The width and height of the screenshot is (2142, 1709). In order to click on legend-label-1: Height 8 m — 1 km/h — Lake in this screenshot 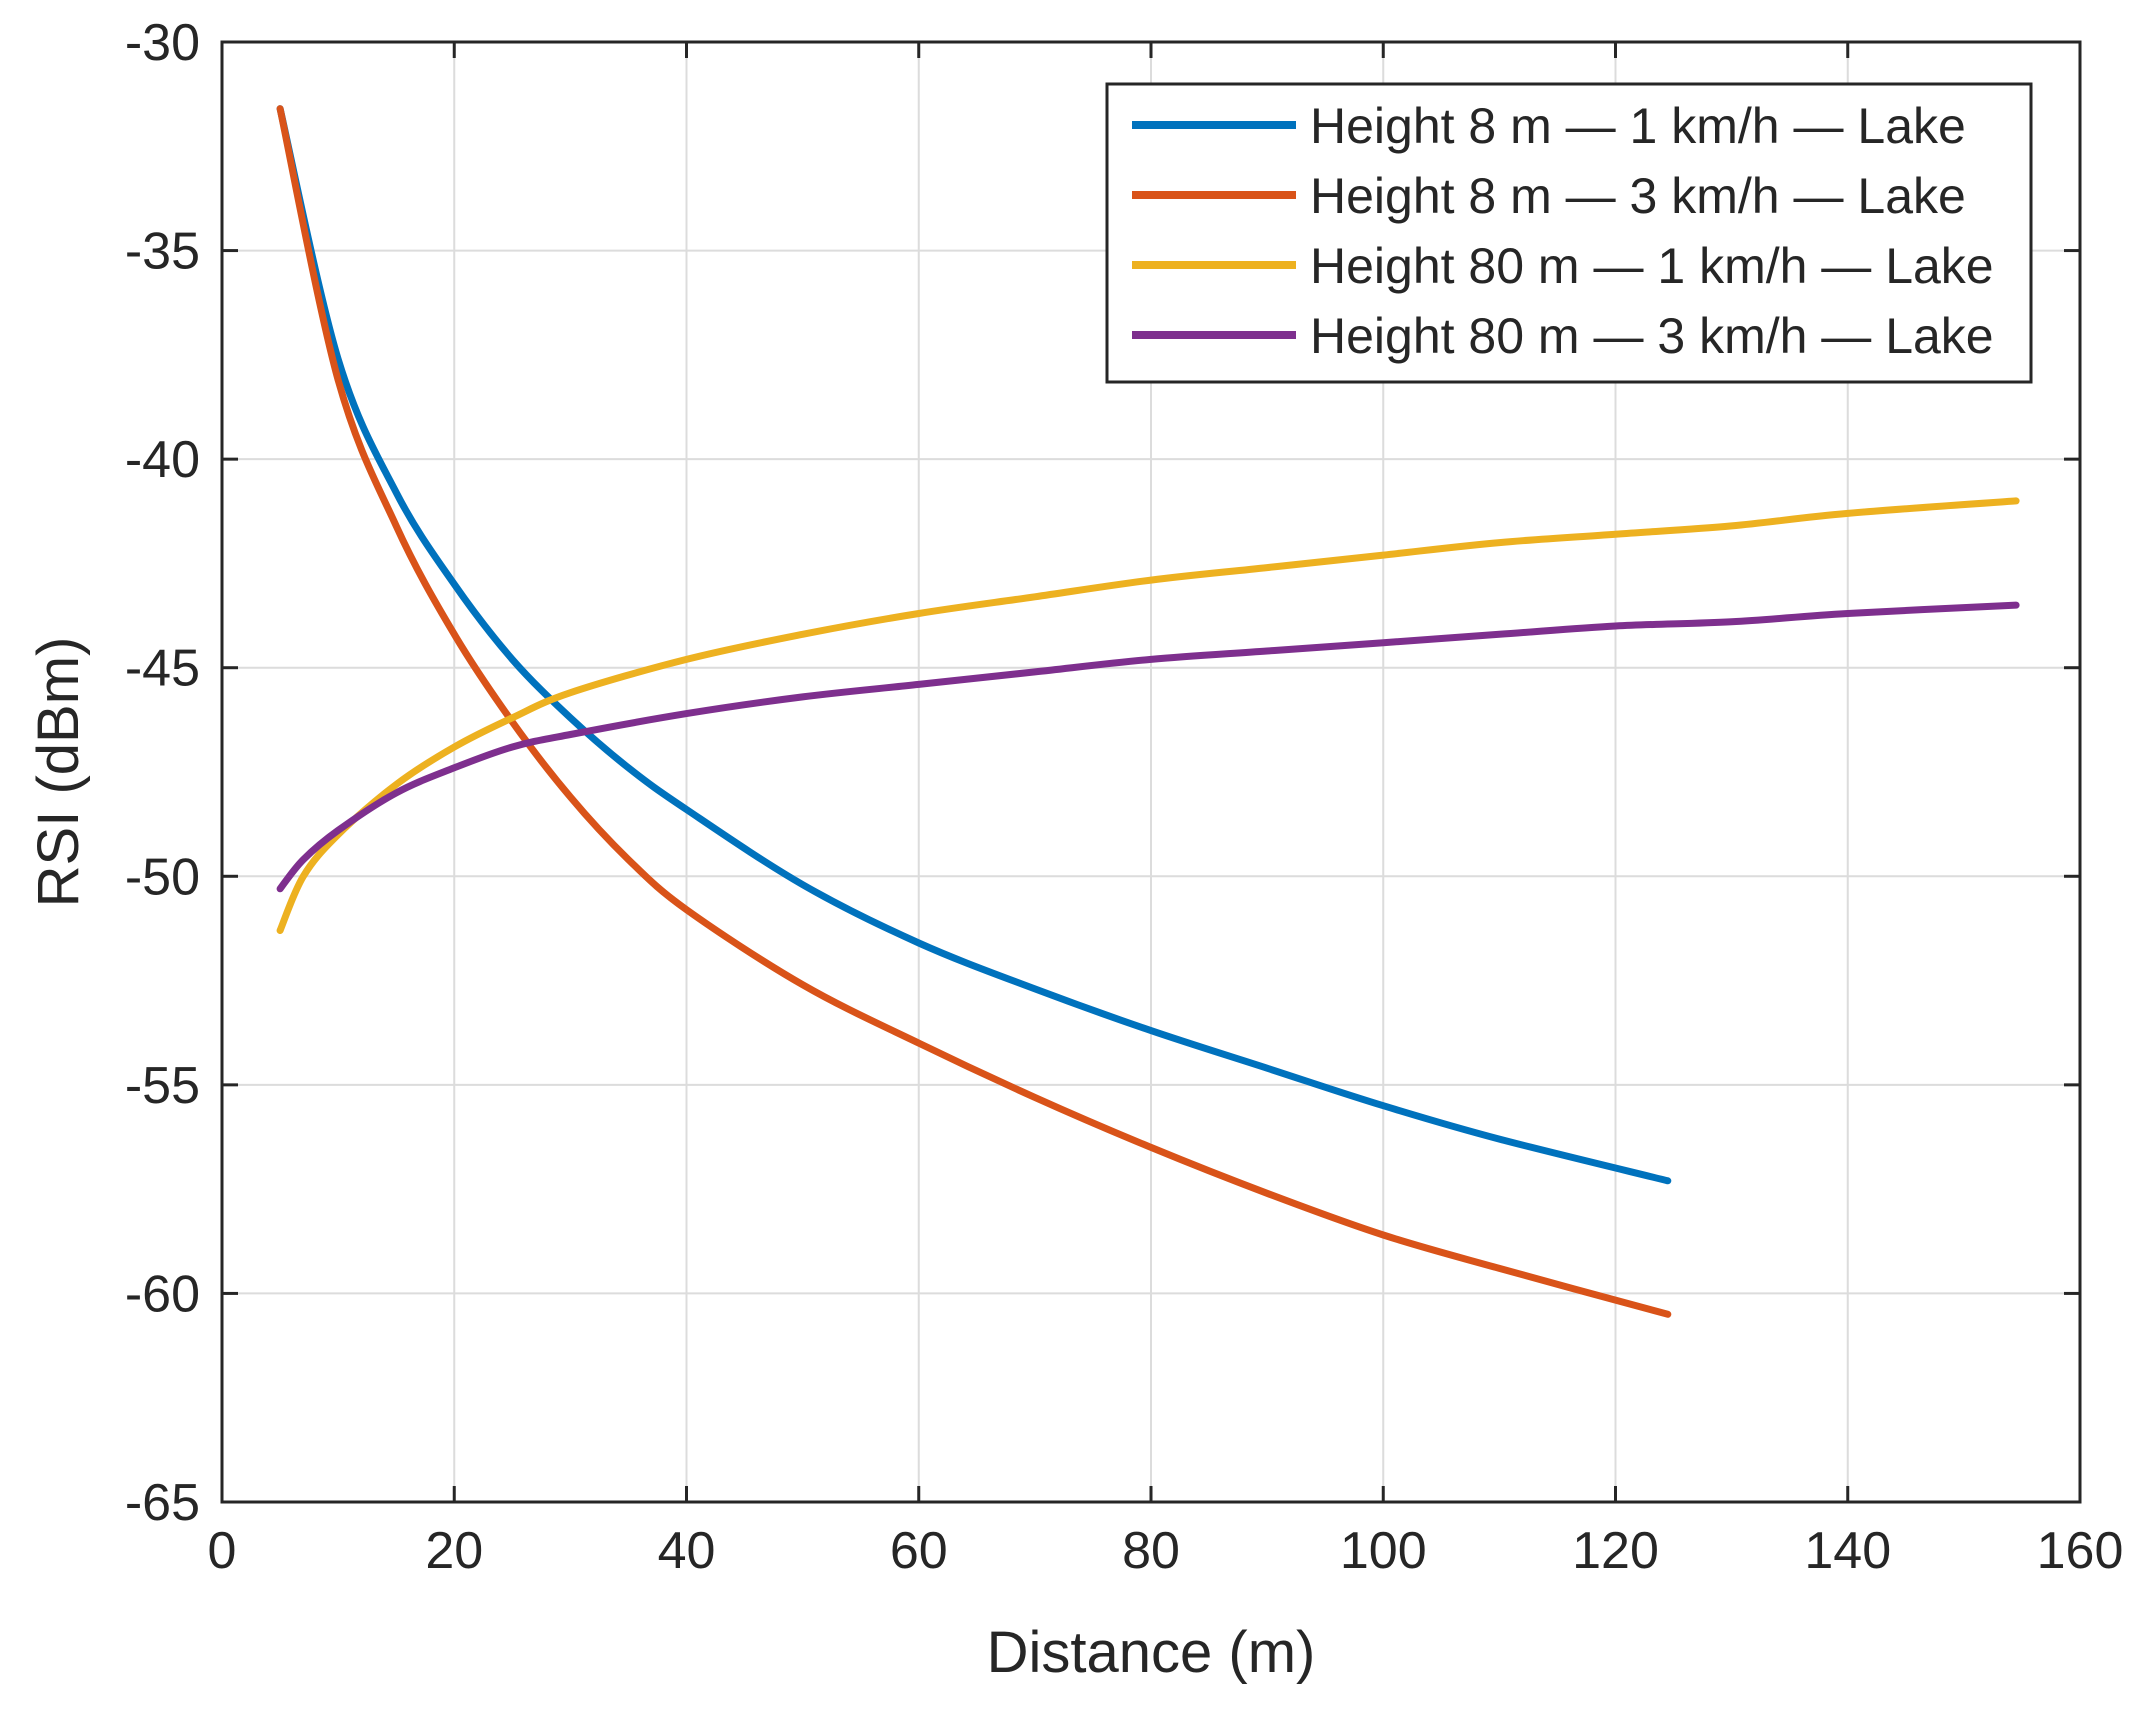, I will do `click(1638, 126)`.